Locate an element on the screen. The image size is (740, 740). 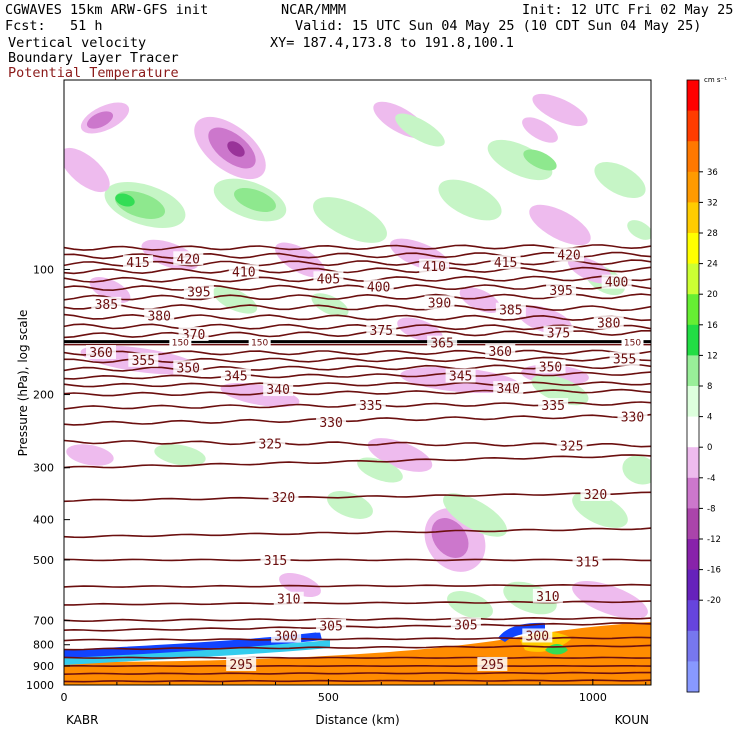
theta-label: 350 is located at coordinates (550, 367).